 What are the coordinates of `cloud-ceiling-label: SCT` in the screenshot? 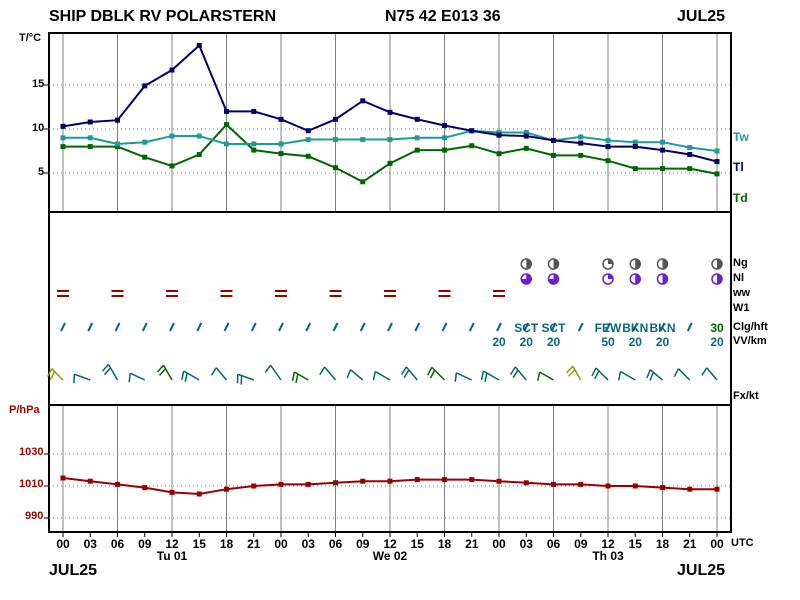 It's located at (554, 328).